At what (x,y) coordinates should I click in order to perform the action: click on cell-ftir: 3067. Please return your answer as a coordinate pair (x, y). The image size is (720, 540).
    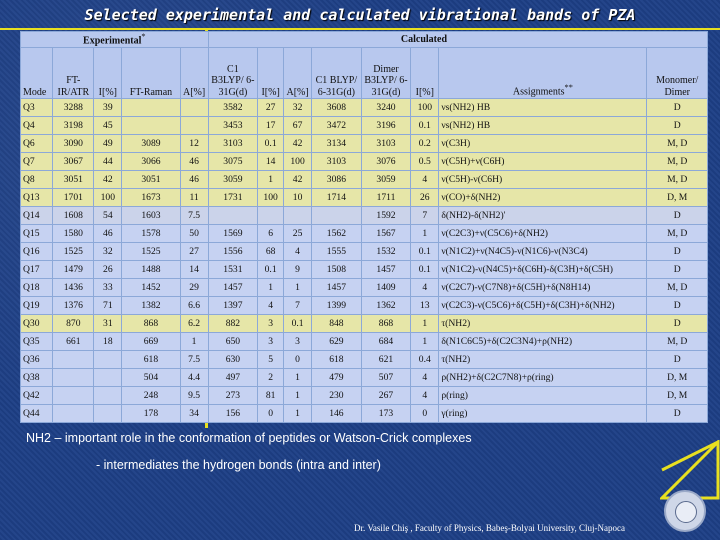
    Looking at the image, I should click on (73, 161).